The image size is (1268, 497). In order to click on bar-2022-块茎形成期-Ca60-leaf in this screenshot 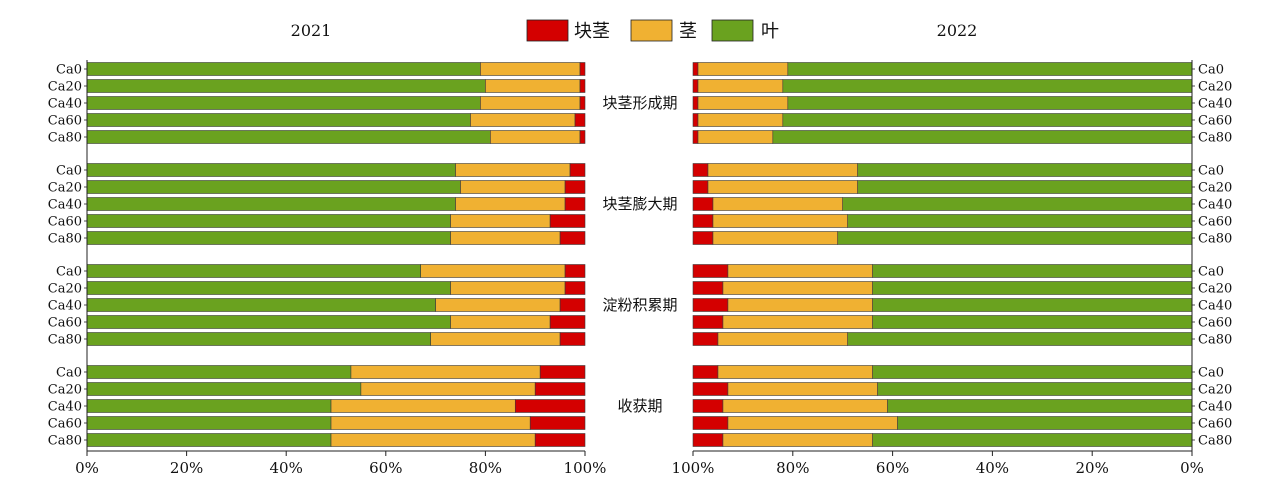, I will do `click(987, 120)`.